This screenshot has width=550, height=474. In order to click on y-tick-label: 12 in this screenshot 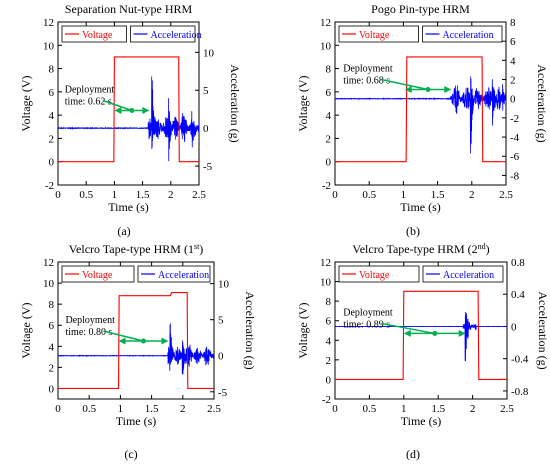, I will do `click(48, 23)`.